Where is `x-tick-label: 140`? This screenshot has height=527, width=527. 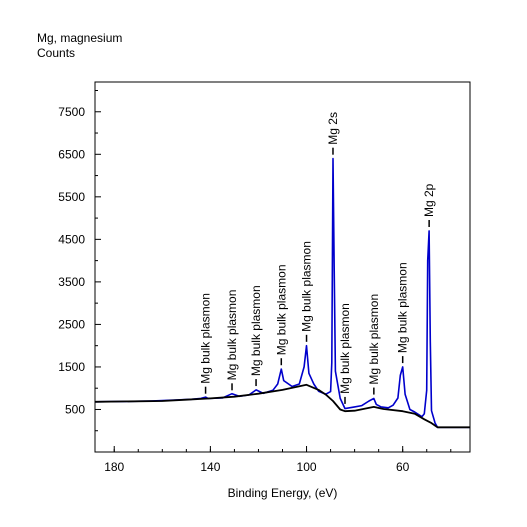 x-tick-label: 140 is located at coordinates (210, 467).